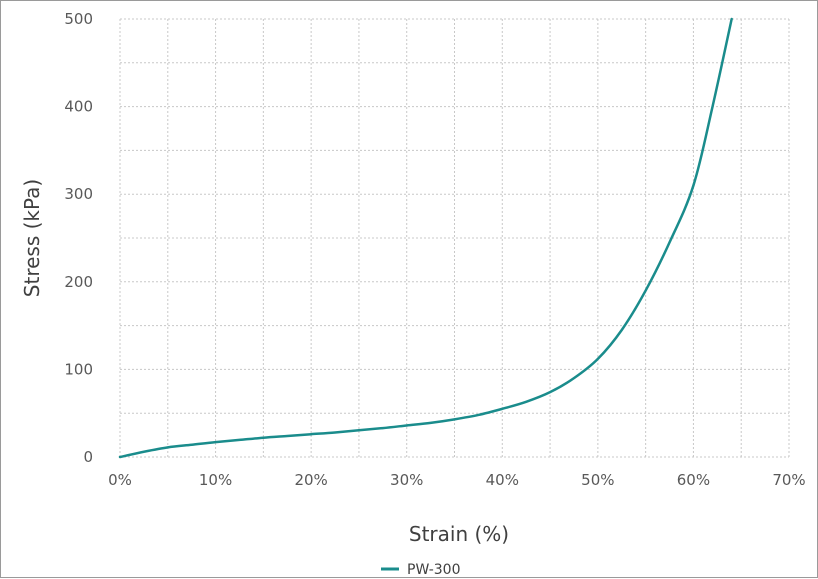  What do you see at coordinates (215, 480) in the screenshot?
I see `x-tick-label: 10%` at bounding box center [215, 480].